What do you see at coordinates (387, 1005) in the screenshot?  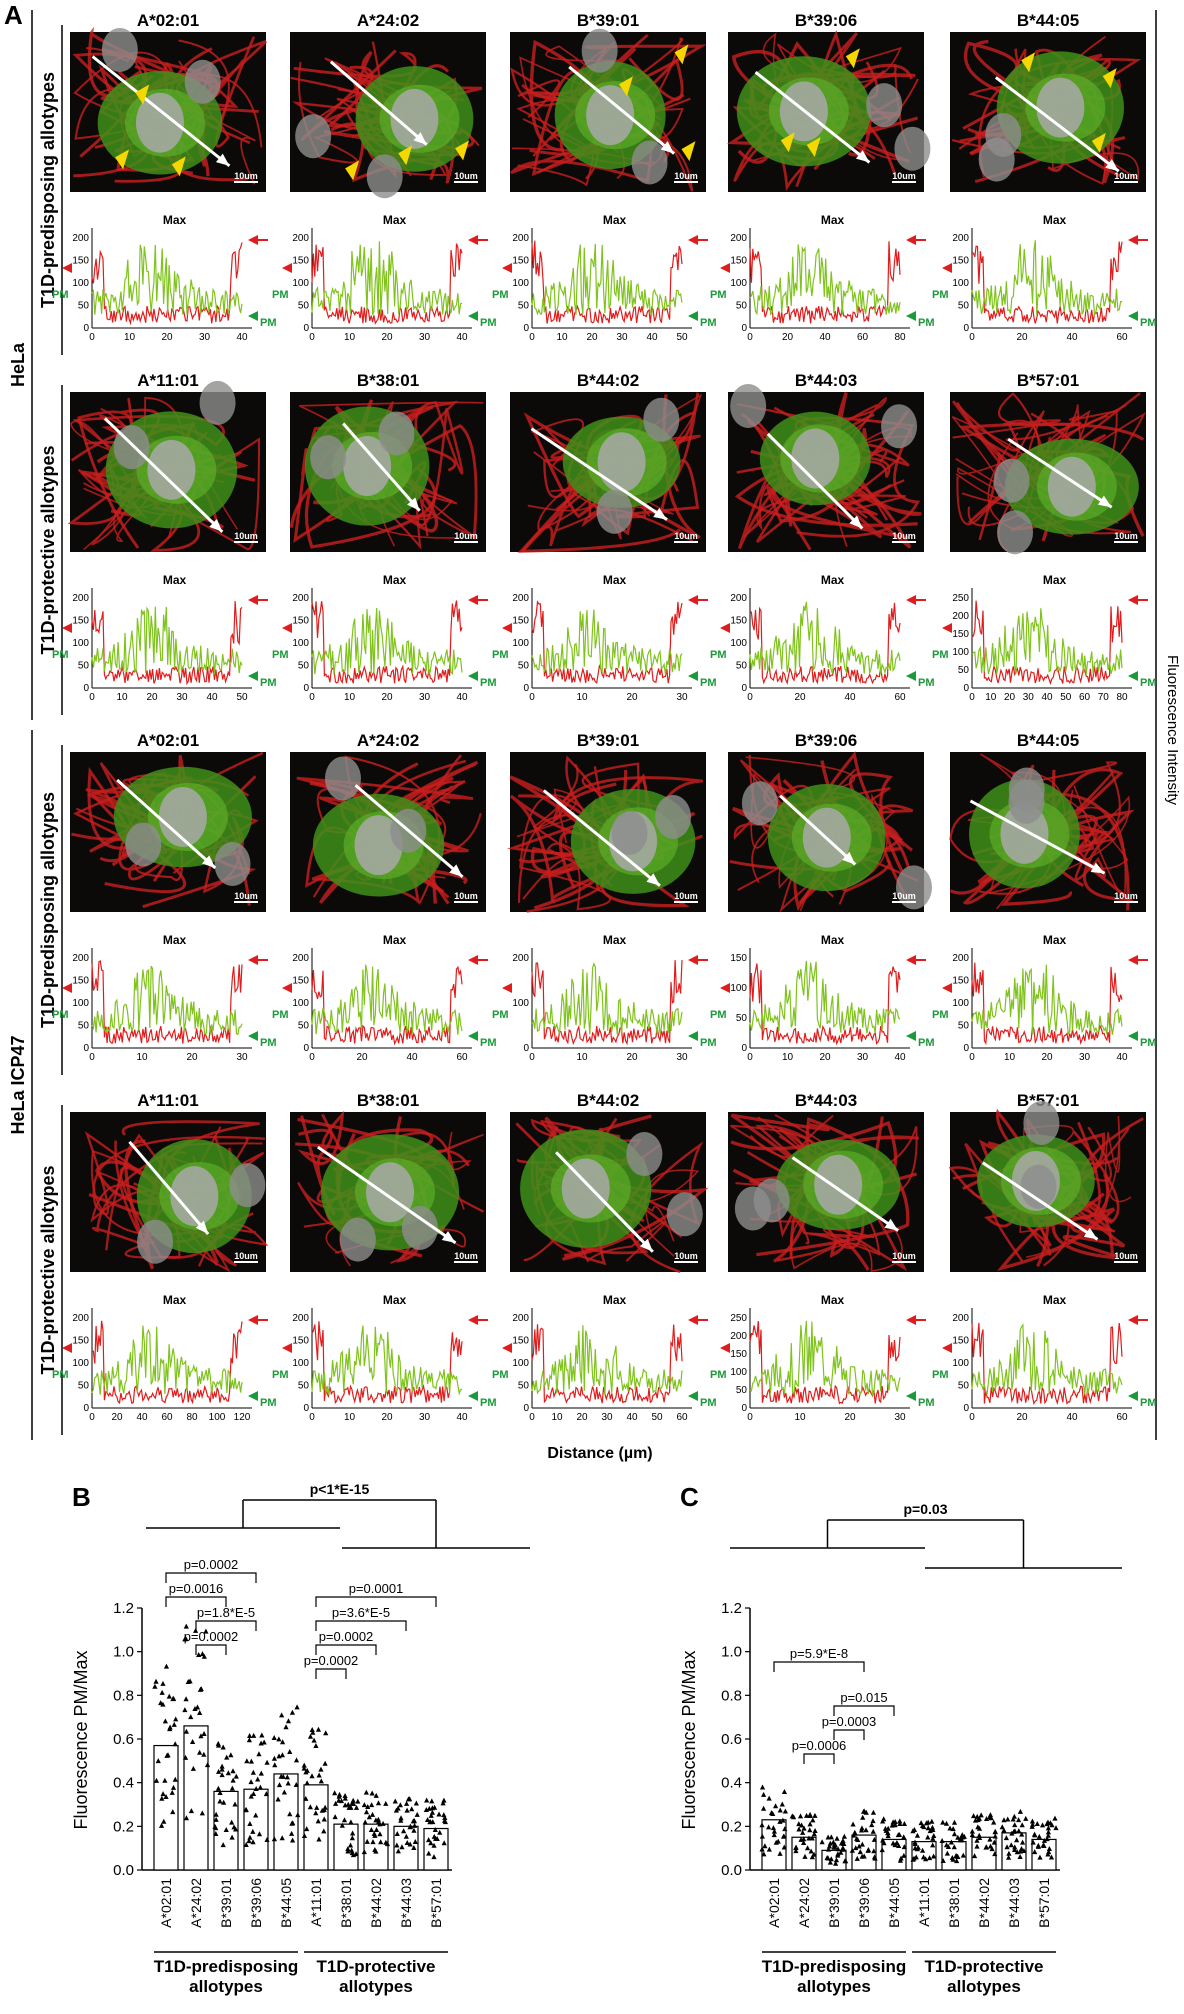 I see `red-trace` at bounding box center [387, 1005].